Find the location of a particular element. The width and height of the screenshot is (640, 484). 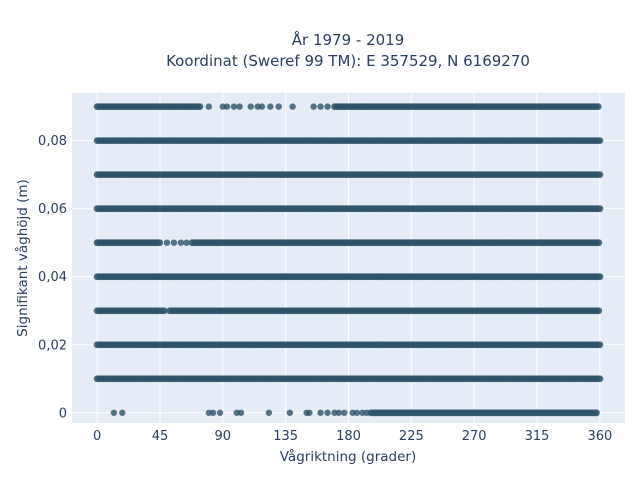

y-tick-labels: 0 0,02 0,04 0,06 0,08 is located at coordinates (52, 277).